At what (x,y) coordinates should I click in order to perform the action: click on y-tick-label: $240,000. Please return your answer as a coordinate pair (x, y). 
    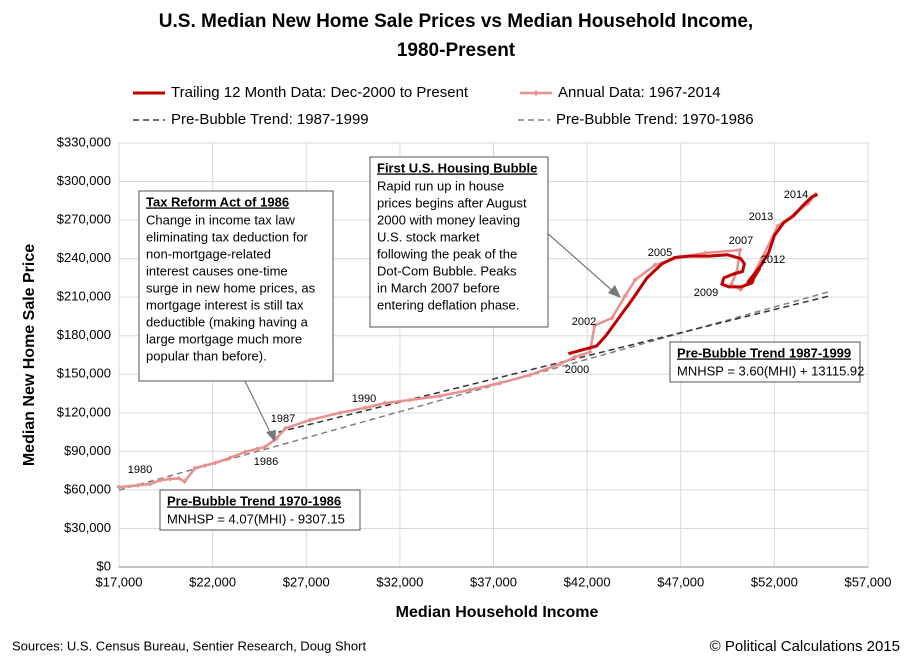
    Looking at the image, I should click on (84, 257).